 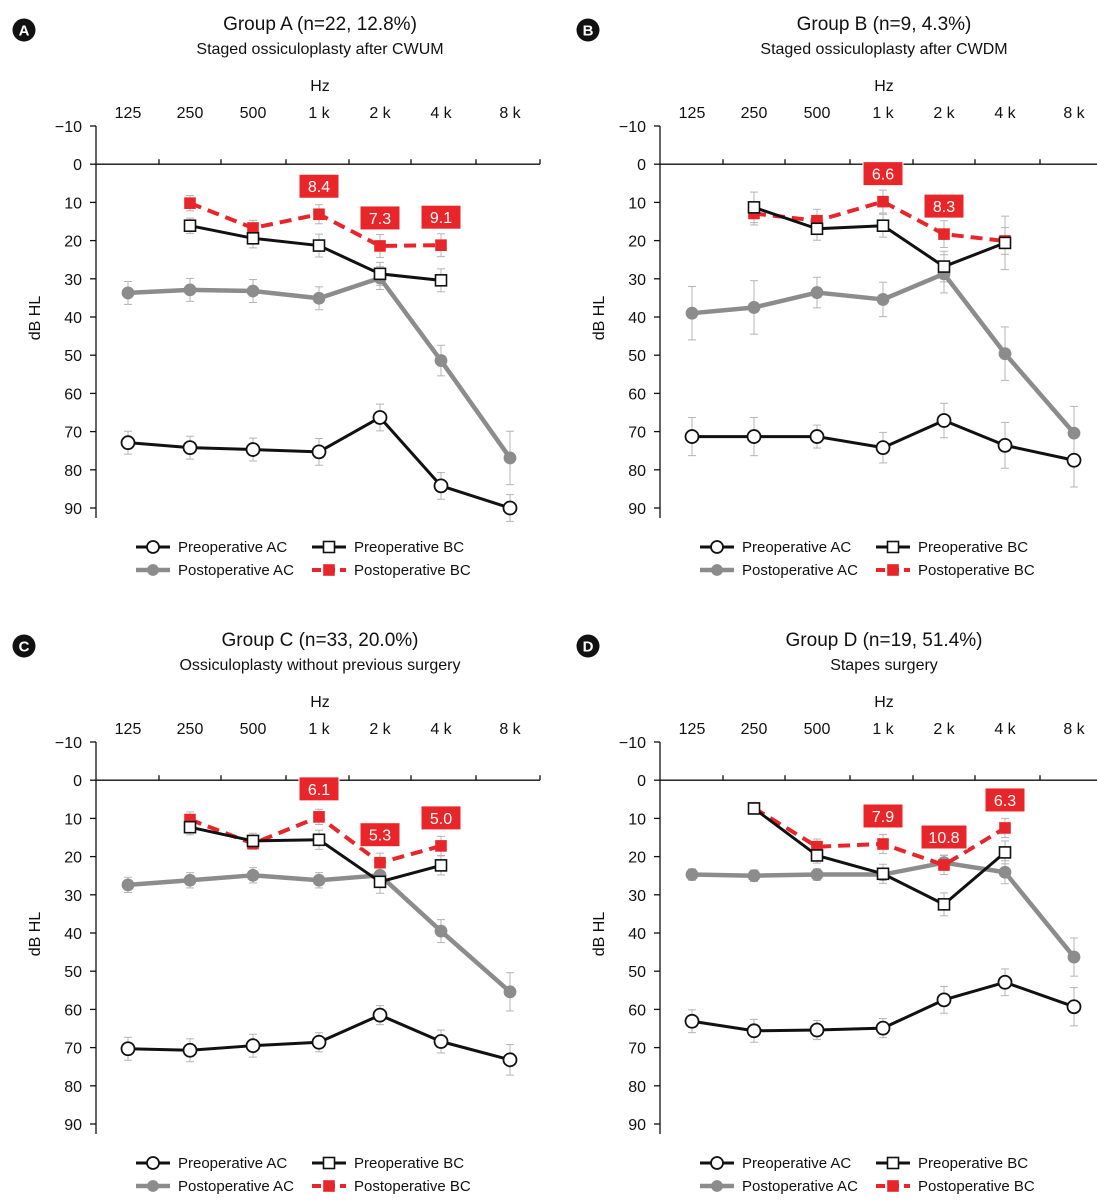 I want to click on x-tick-label: 125, so click(x=692, y=729).